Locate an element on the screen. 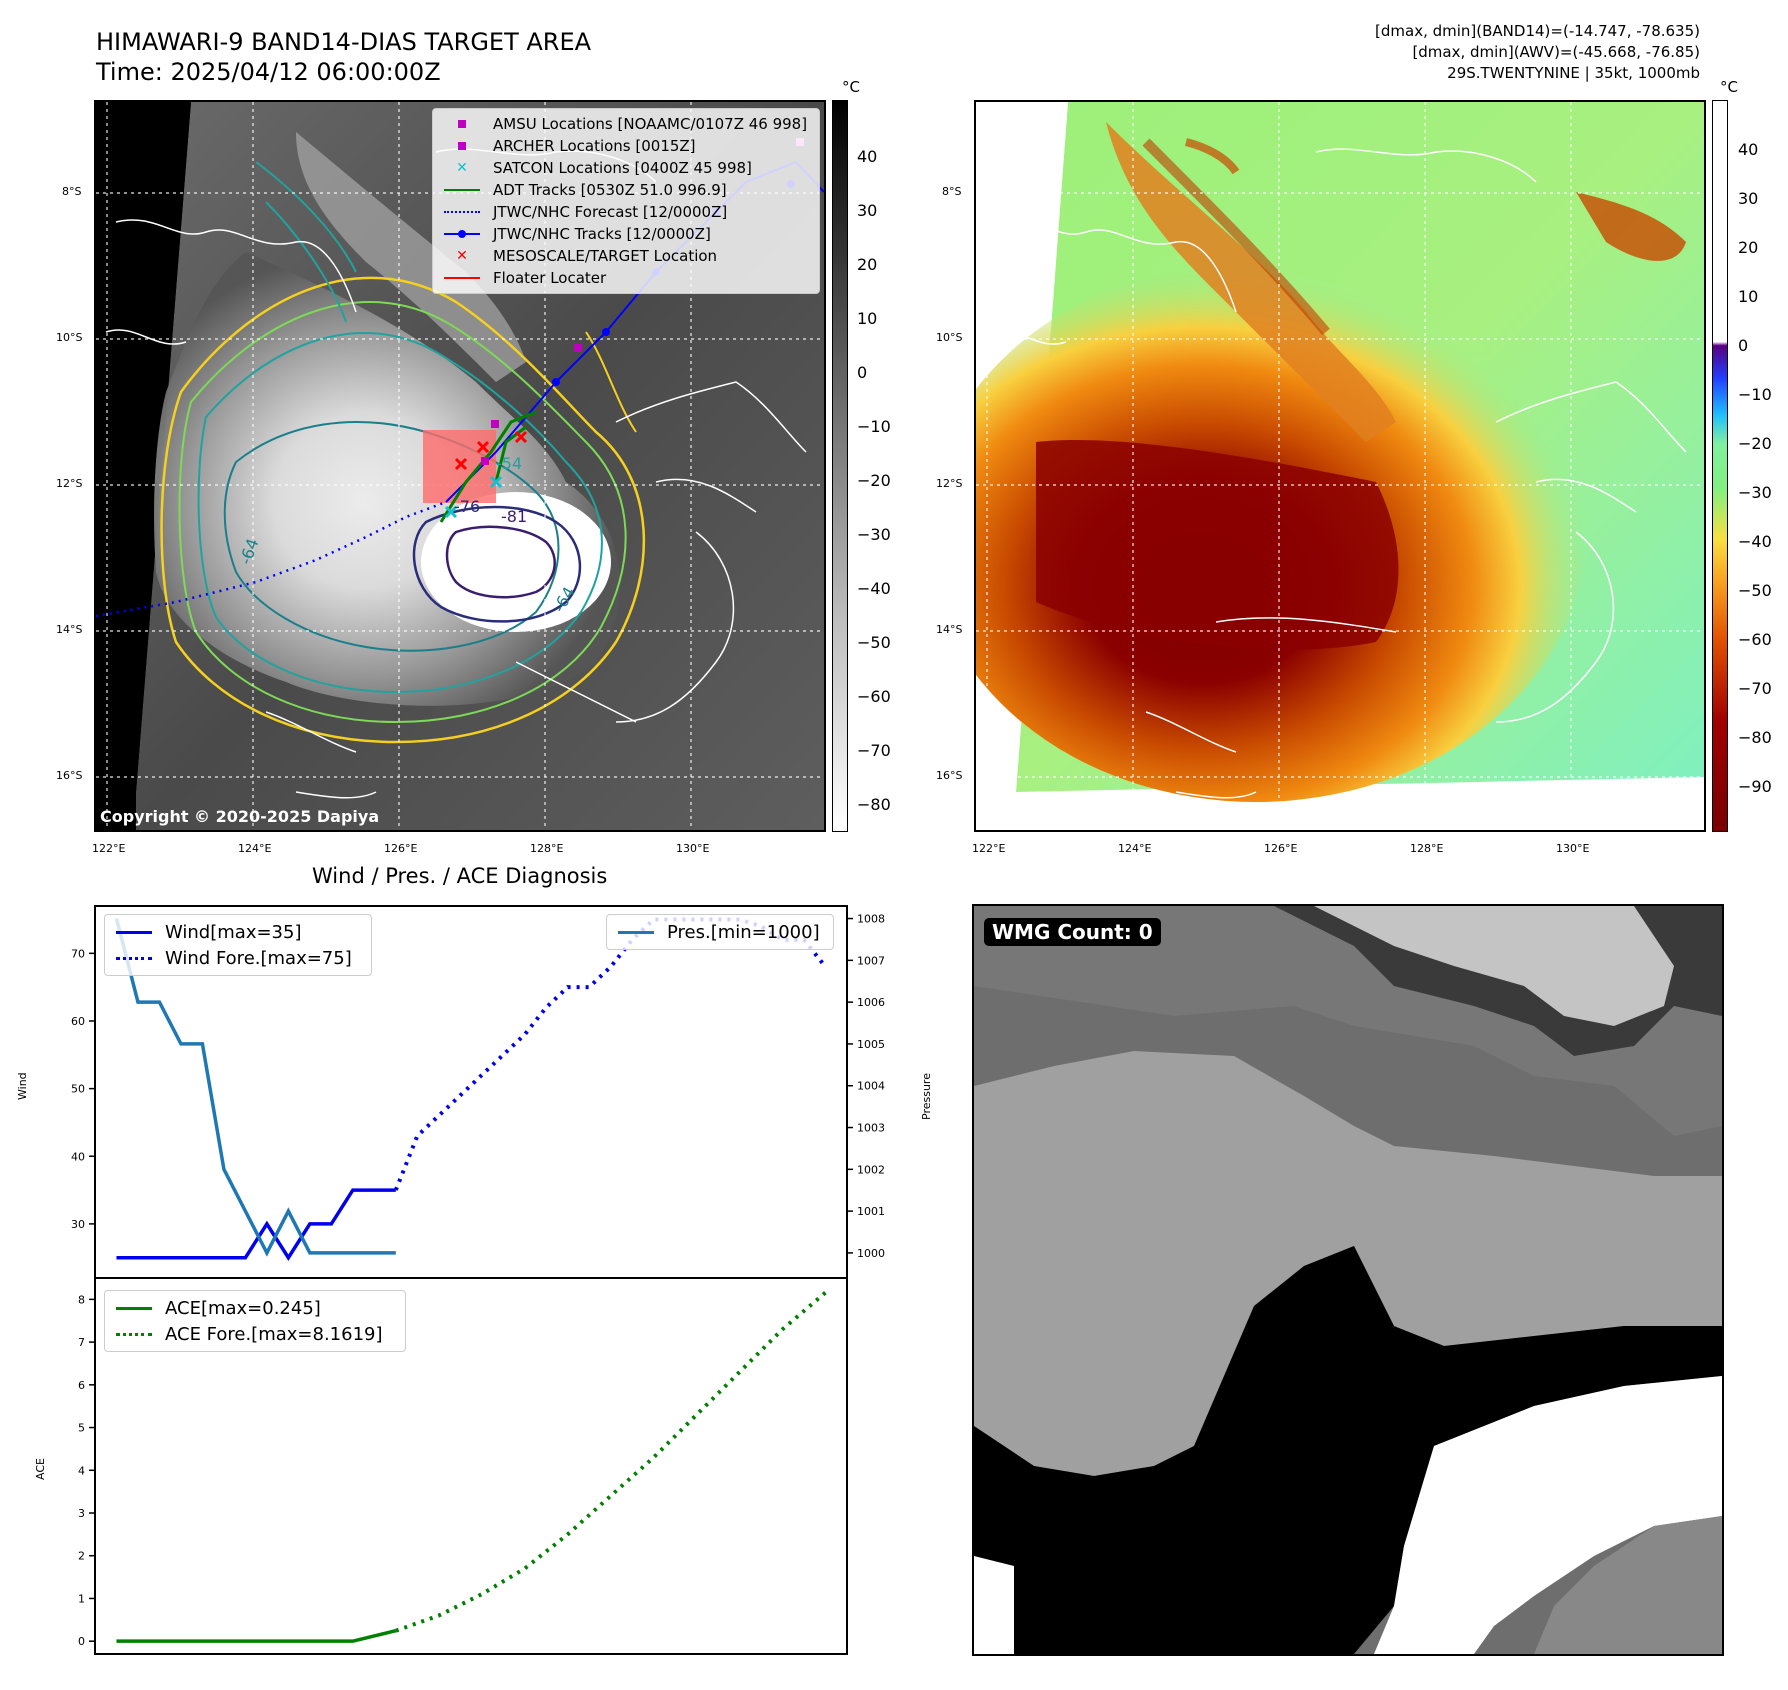 Image resolution: width=1788 pixels, height=1690 pixels. wmg-count-label: WMG Count: 0 is located at coordinates (1072, 932).